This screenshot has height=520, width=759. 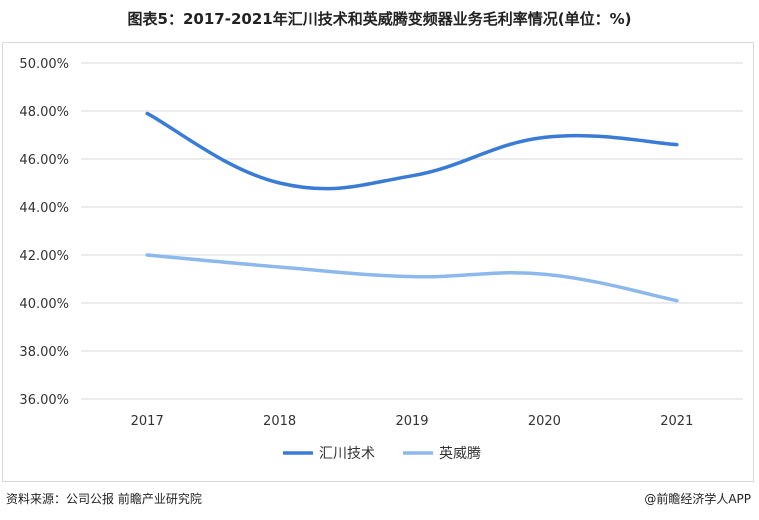 What do you see at coordinates (44, 64) in the screenshot?
I see `y-tick-label: 50.00%` at bounding box center [44, 64].